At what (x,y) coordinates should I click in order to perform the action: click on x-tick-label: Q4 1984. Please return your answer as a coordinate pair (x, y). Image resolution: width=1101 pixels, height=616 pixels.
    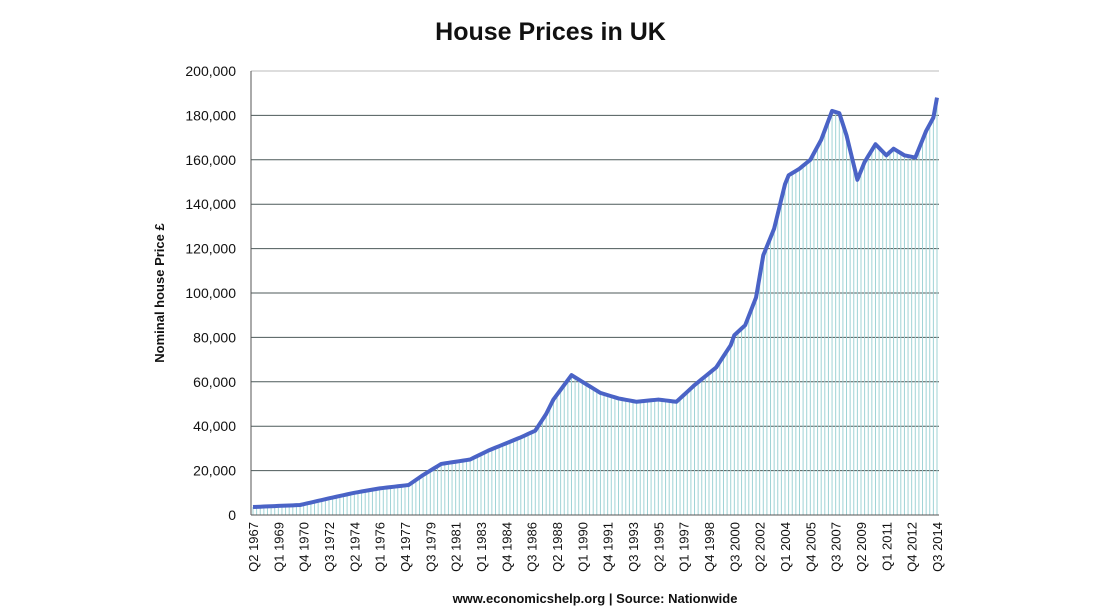
    Looking at the image, I should click on (506, 547).